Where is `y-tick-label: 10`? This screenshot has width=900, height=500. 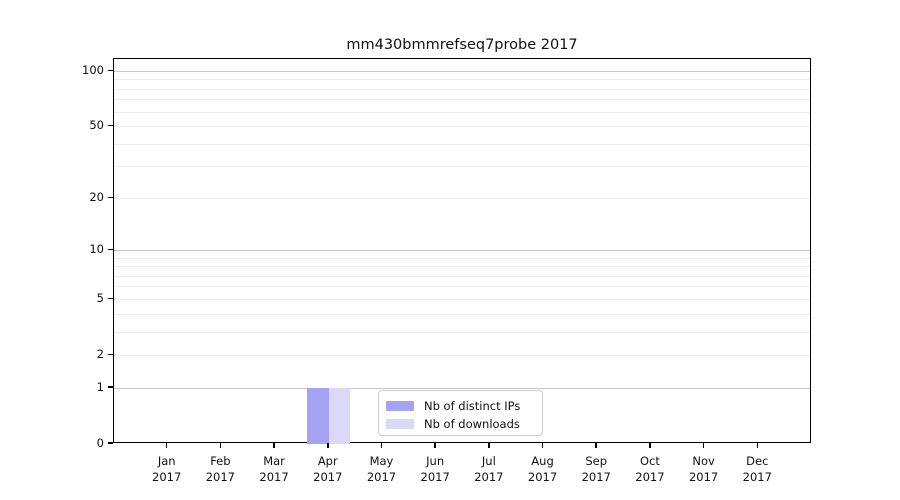 y-tick-label: 10 is located at coordinates (96, 248).